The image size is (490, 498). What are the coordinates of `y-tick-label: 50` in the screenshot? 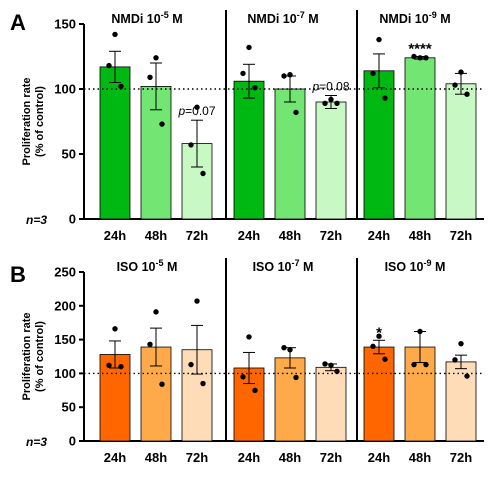 It's located at (69, 154).